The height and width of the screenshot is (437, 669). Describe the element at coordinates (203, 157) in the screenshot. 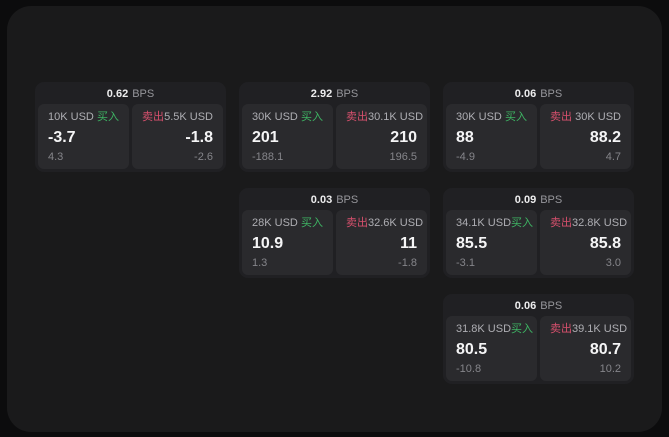

I see `sell-delta: -2.6` at that location.